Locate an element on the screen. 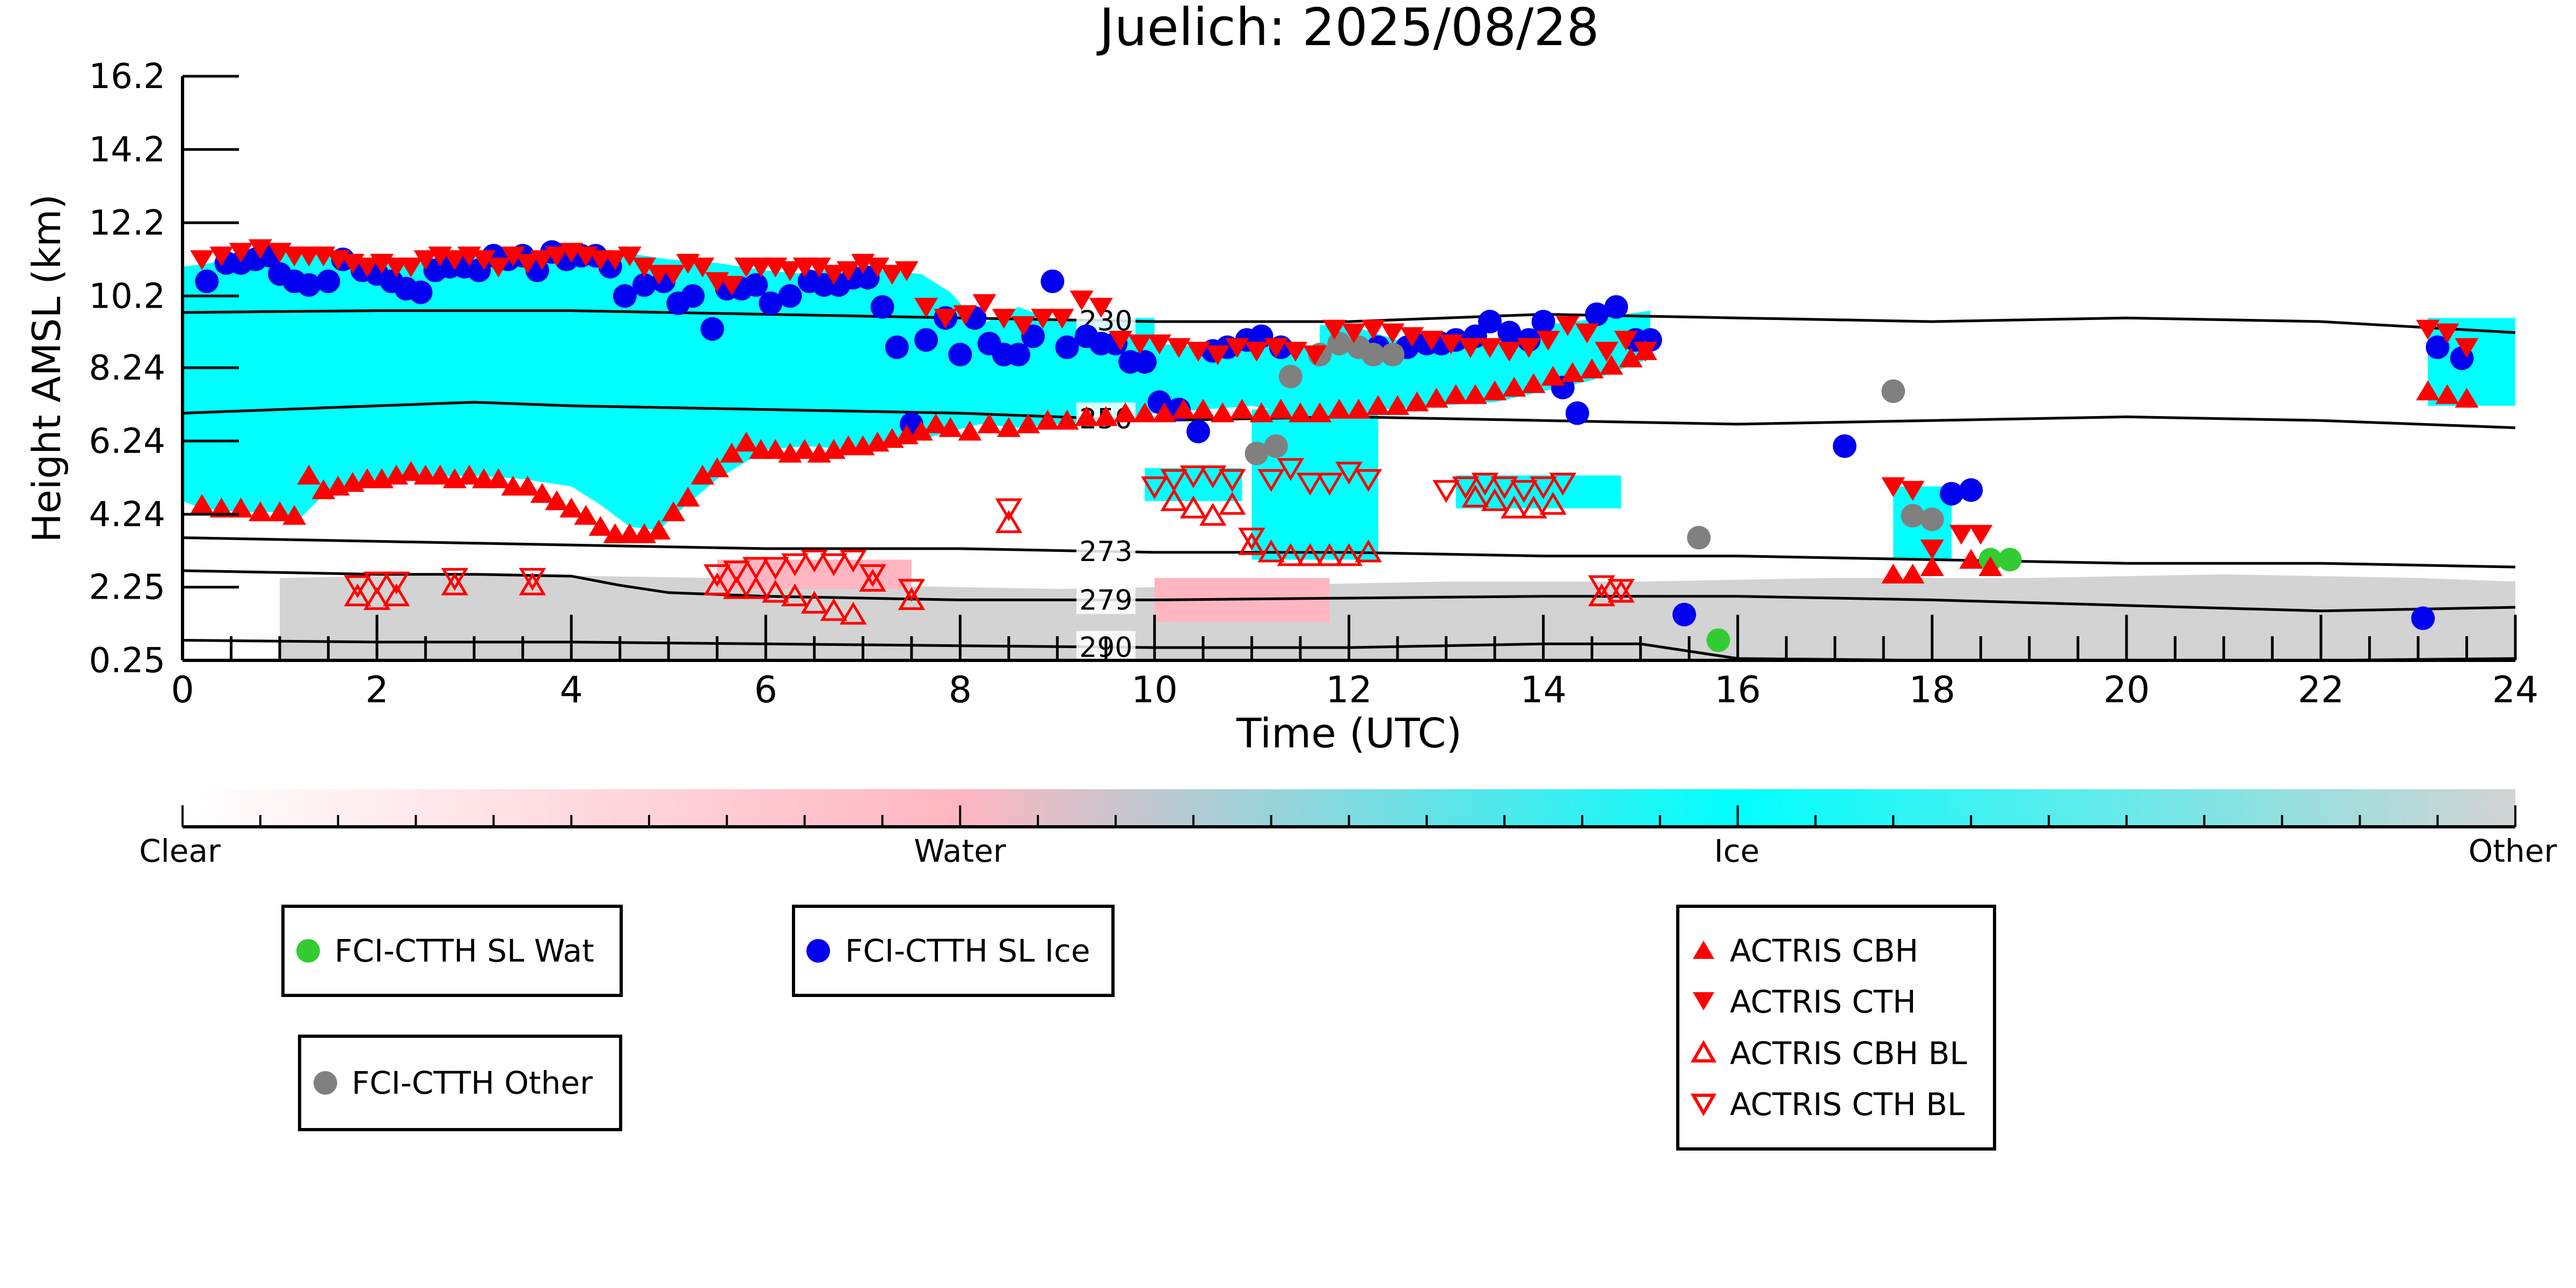  y-axis-label: Height AMSL (km) is located at coordinates (46, 368).